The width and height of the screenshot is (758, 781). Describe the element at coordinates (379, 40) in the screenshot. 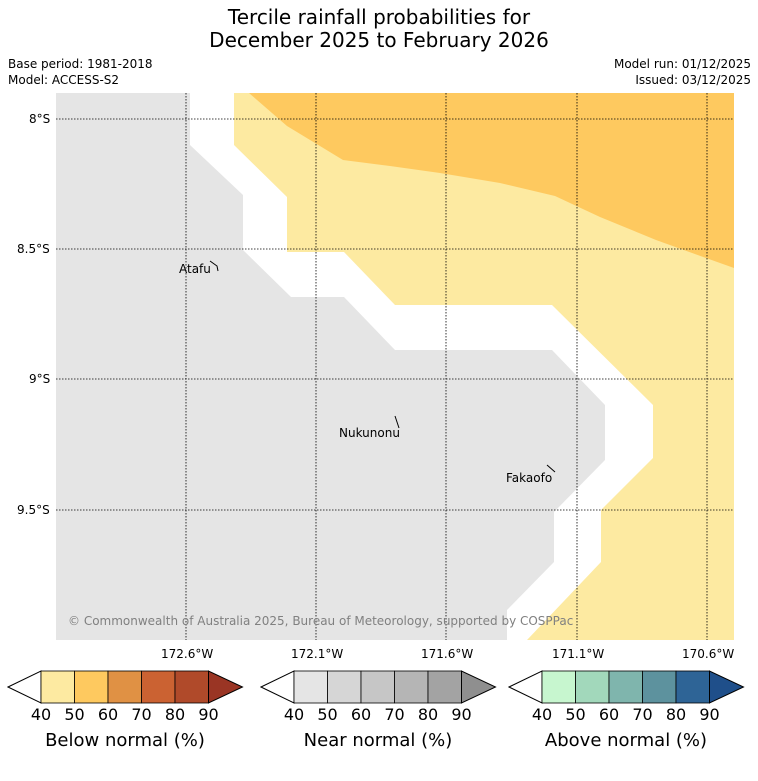

I see `chart-title-line2: December 2025 to February 2026` at that location.